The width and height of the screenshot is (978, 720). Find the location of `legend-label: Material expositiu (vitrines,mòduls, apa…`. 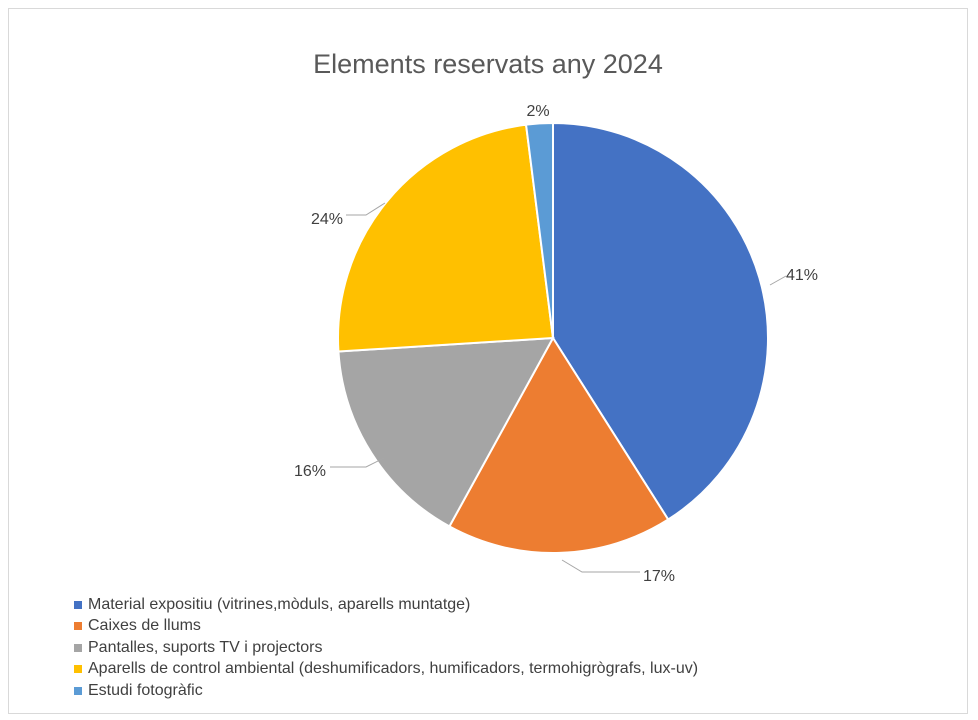

legend-label: Material expositiu (vitrines,mòduls, apa… is located at coordinates (279, 604).